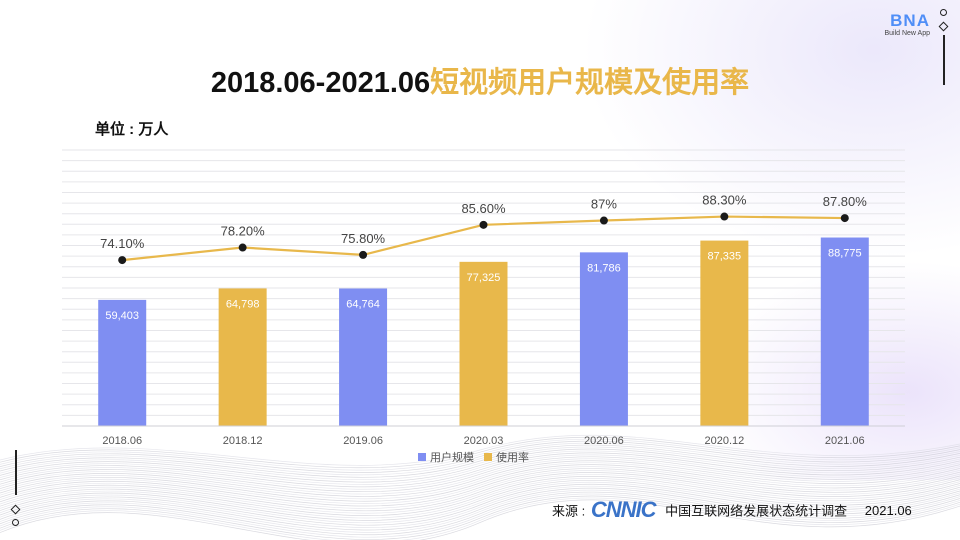  What do you see at coordinates (756, 511) in the screenshot?
I see `source-org-name: 中国互联网络发展状态统计调查` at bounding box center [756, 511].